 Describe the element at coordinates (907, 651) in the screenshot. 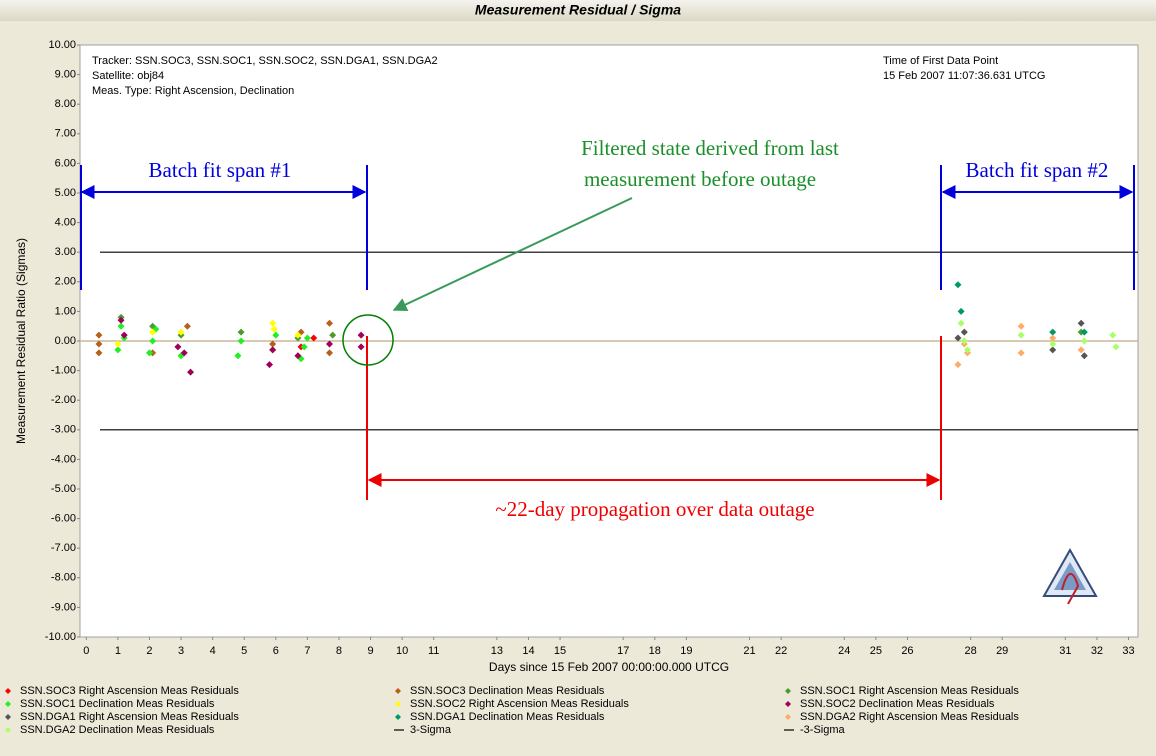

I see `x-tick-label: 26` at that location.